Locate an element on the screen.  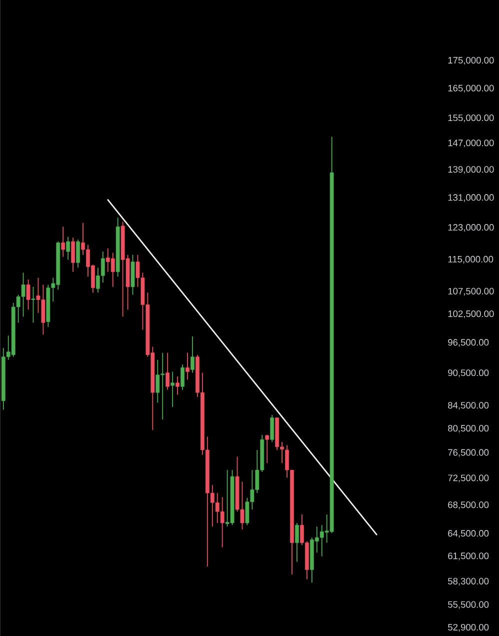
y-tick-label: 107,500.00 is located at coordinates (471, 292).